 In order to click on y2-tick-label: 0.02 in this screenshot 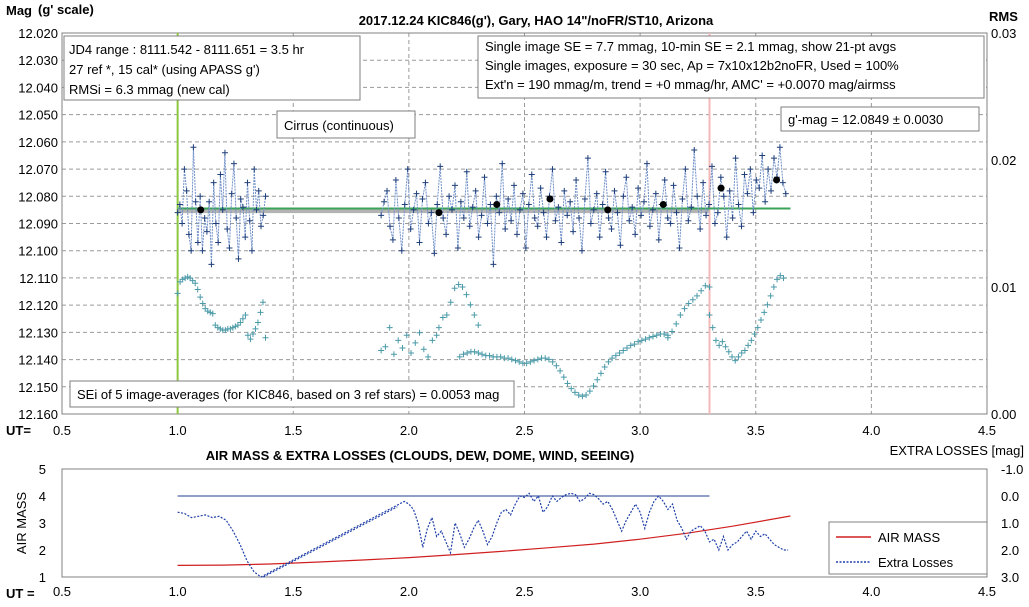, I will do `click(1003, 160)`.